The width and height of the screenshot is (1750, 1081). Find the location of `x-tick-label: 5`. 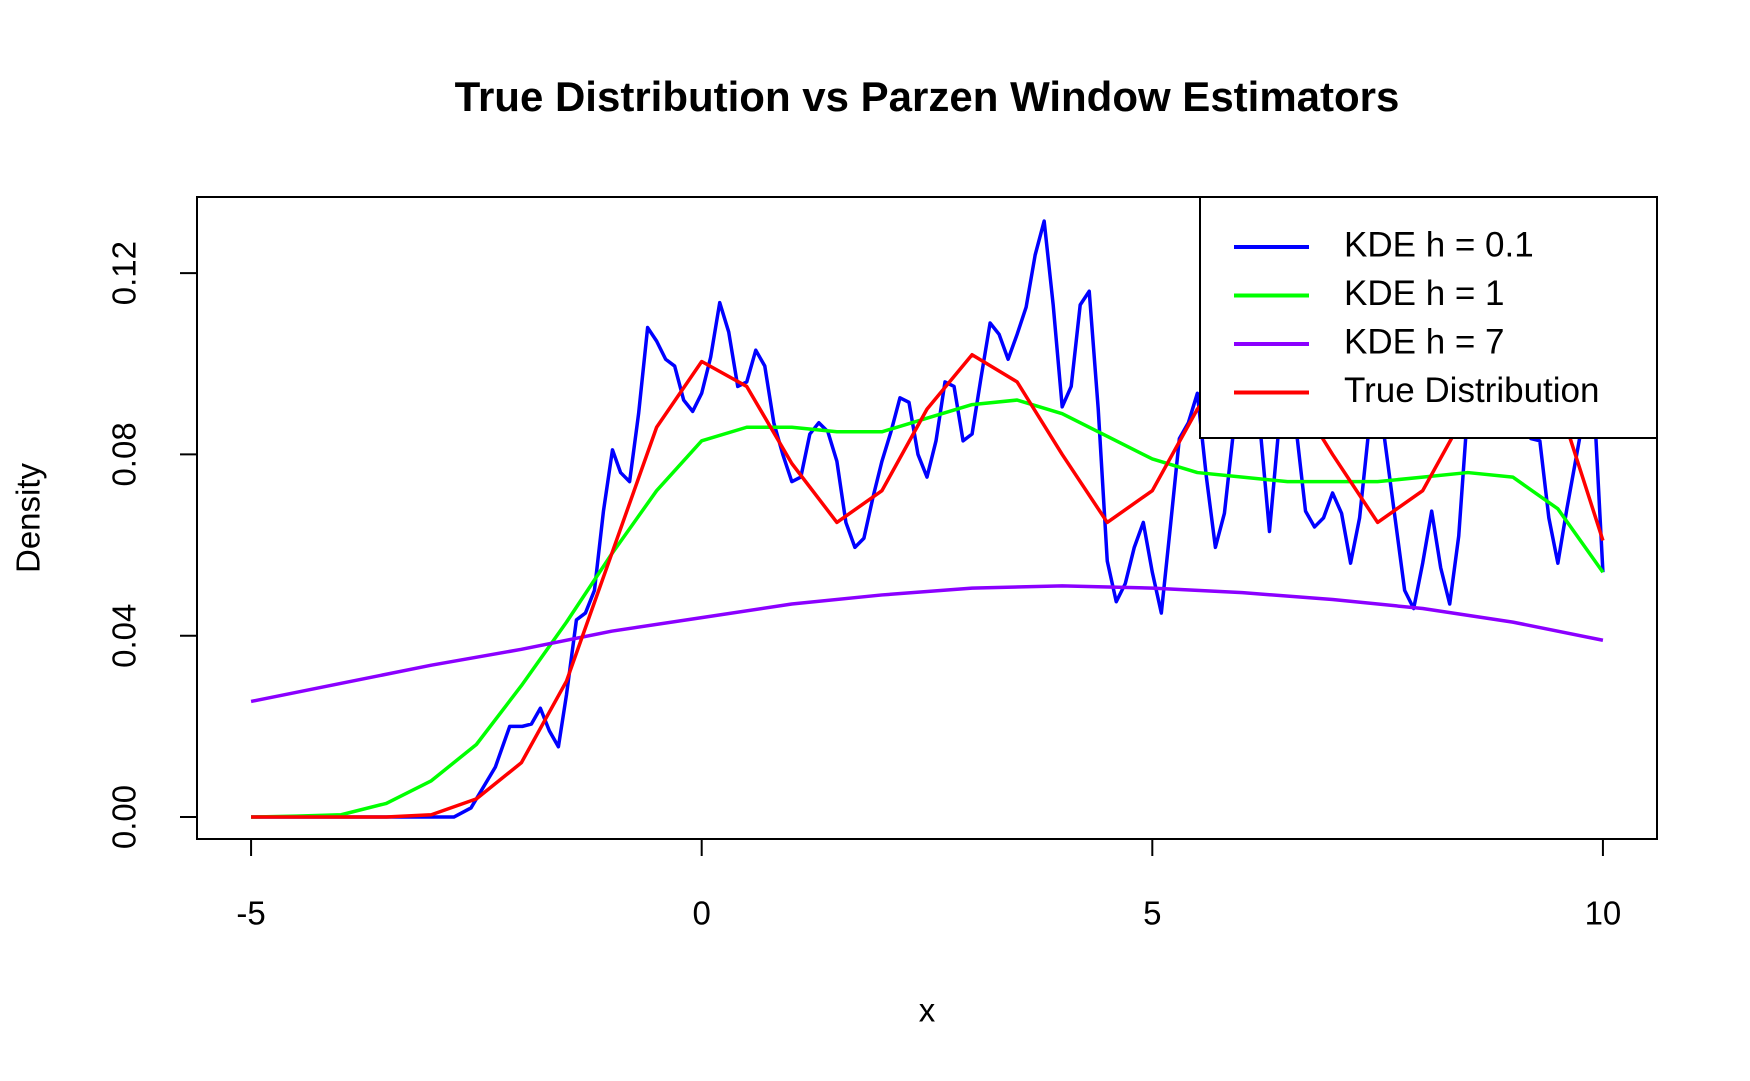

x-tick-label: 5 is located at coordinates (1152, 913).